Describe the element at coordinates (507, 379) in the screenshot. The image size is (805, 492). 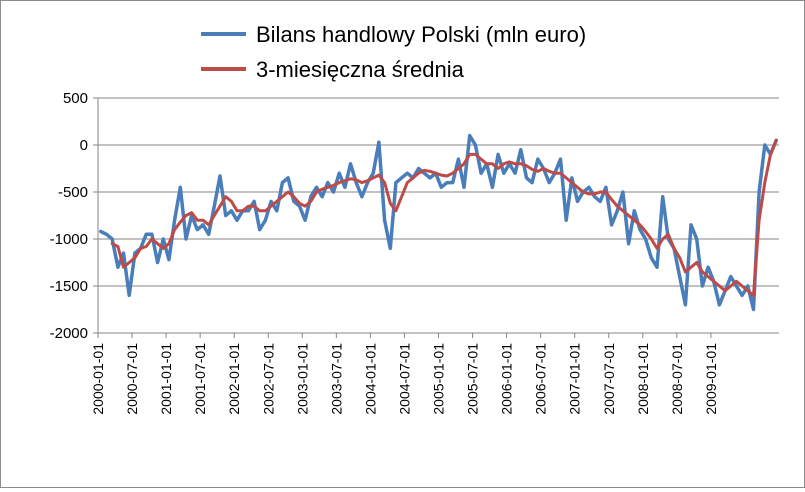
I see `x-tick-label: 2006-01-01` at that location.